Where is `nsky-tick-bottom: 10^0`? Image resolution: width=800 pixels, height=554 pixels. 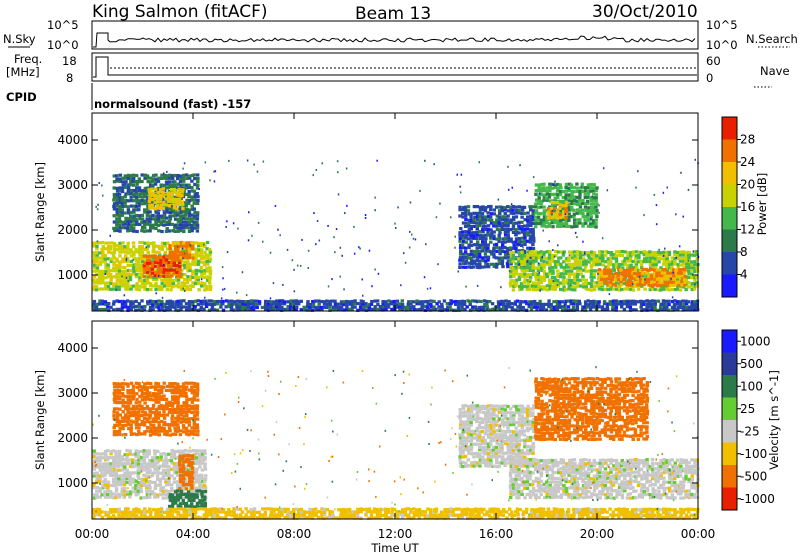
nsky-tick-bottom: 10^0 is located at coordinates (63, 45).